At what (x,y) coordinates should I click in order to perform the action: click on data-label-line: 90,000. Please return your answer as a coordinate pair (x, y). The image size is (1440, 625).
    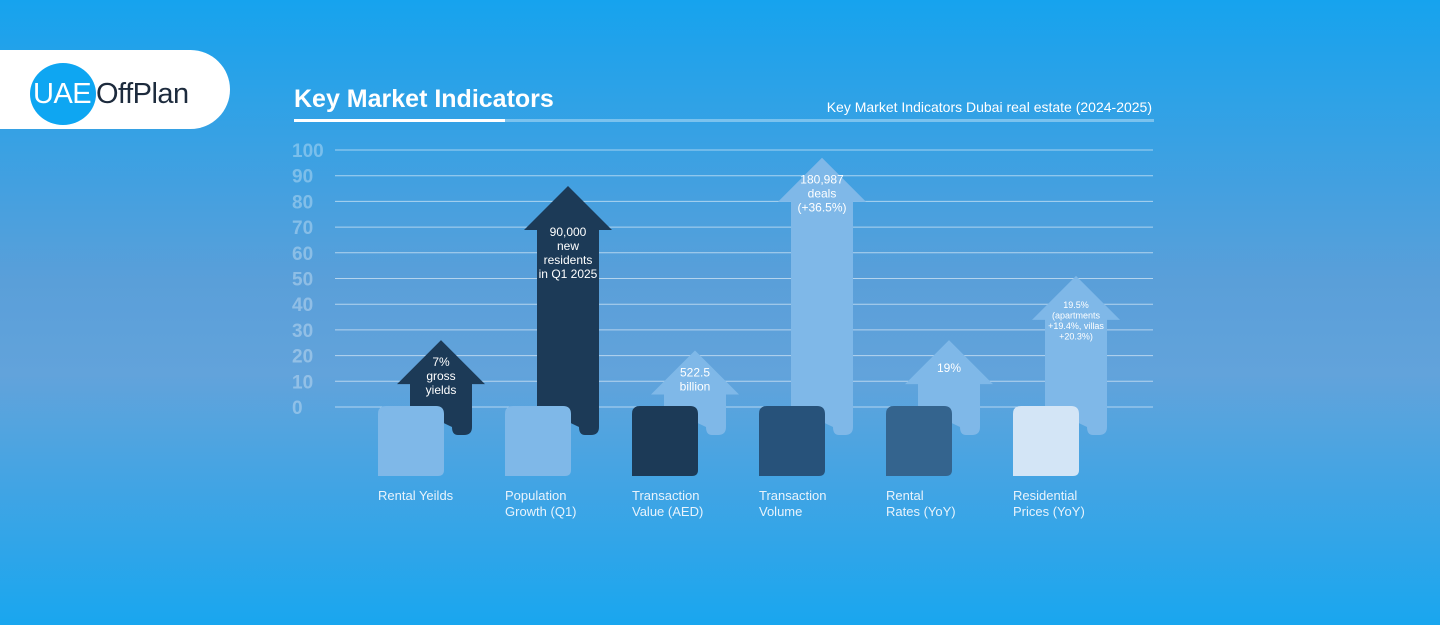
    Looking at the image, I should click on (568, 232).